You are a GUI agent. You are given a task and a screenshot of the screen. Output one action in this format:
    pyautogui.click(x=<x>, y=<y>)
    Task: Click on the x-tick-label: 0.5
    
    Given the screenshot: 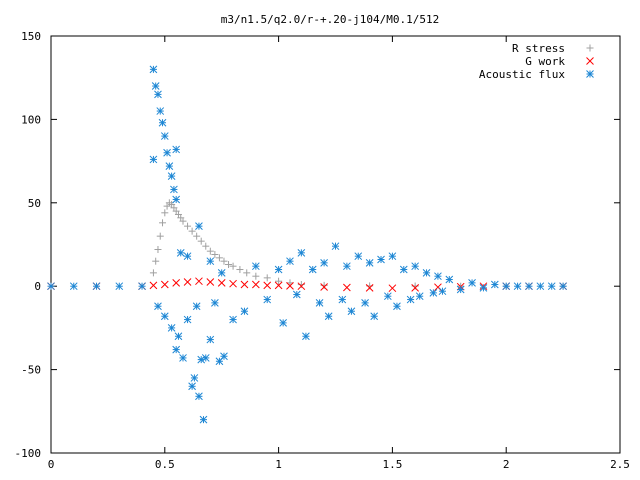 What is the action you would take?
    pyautogui.click(x=165, y=464)
    